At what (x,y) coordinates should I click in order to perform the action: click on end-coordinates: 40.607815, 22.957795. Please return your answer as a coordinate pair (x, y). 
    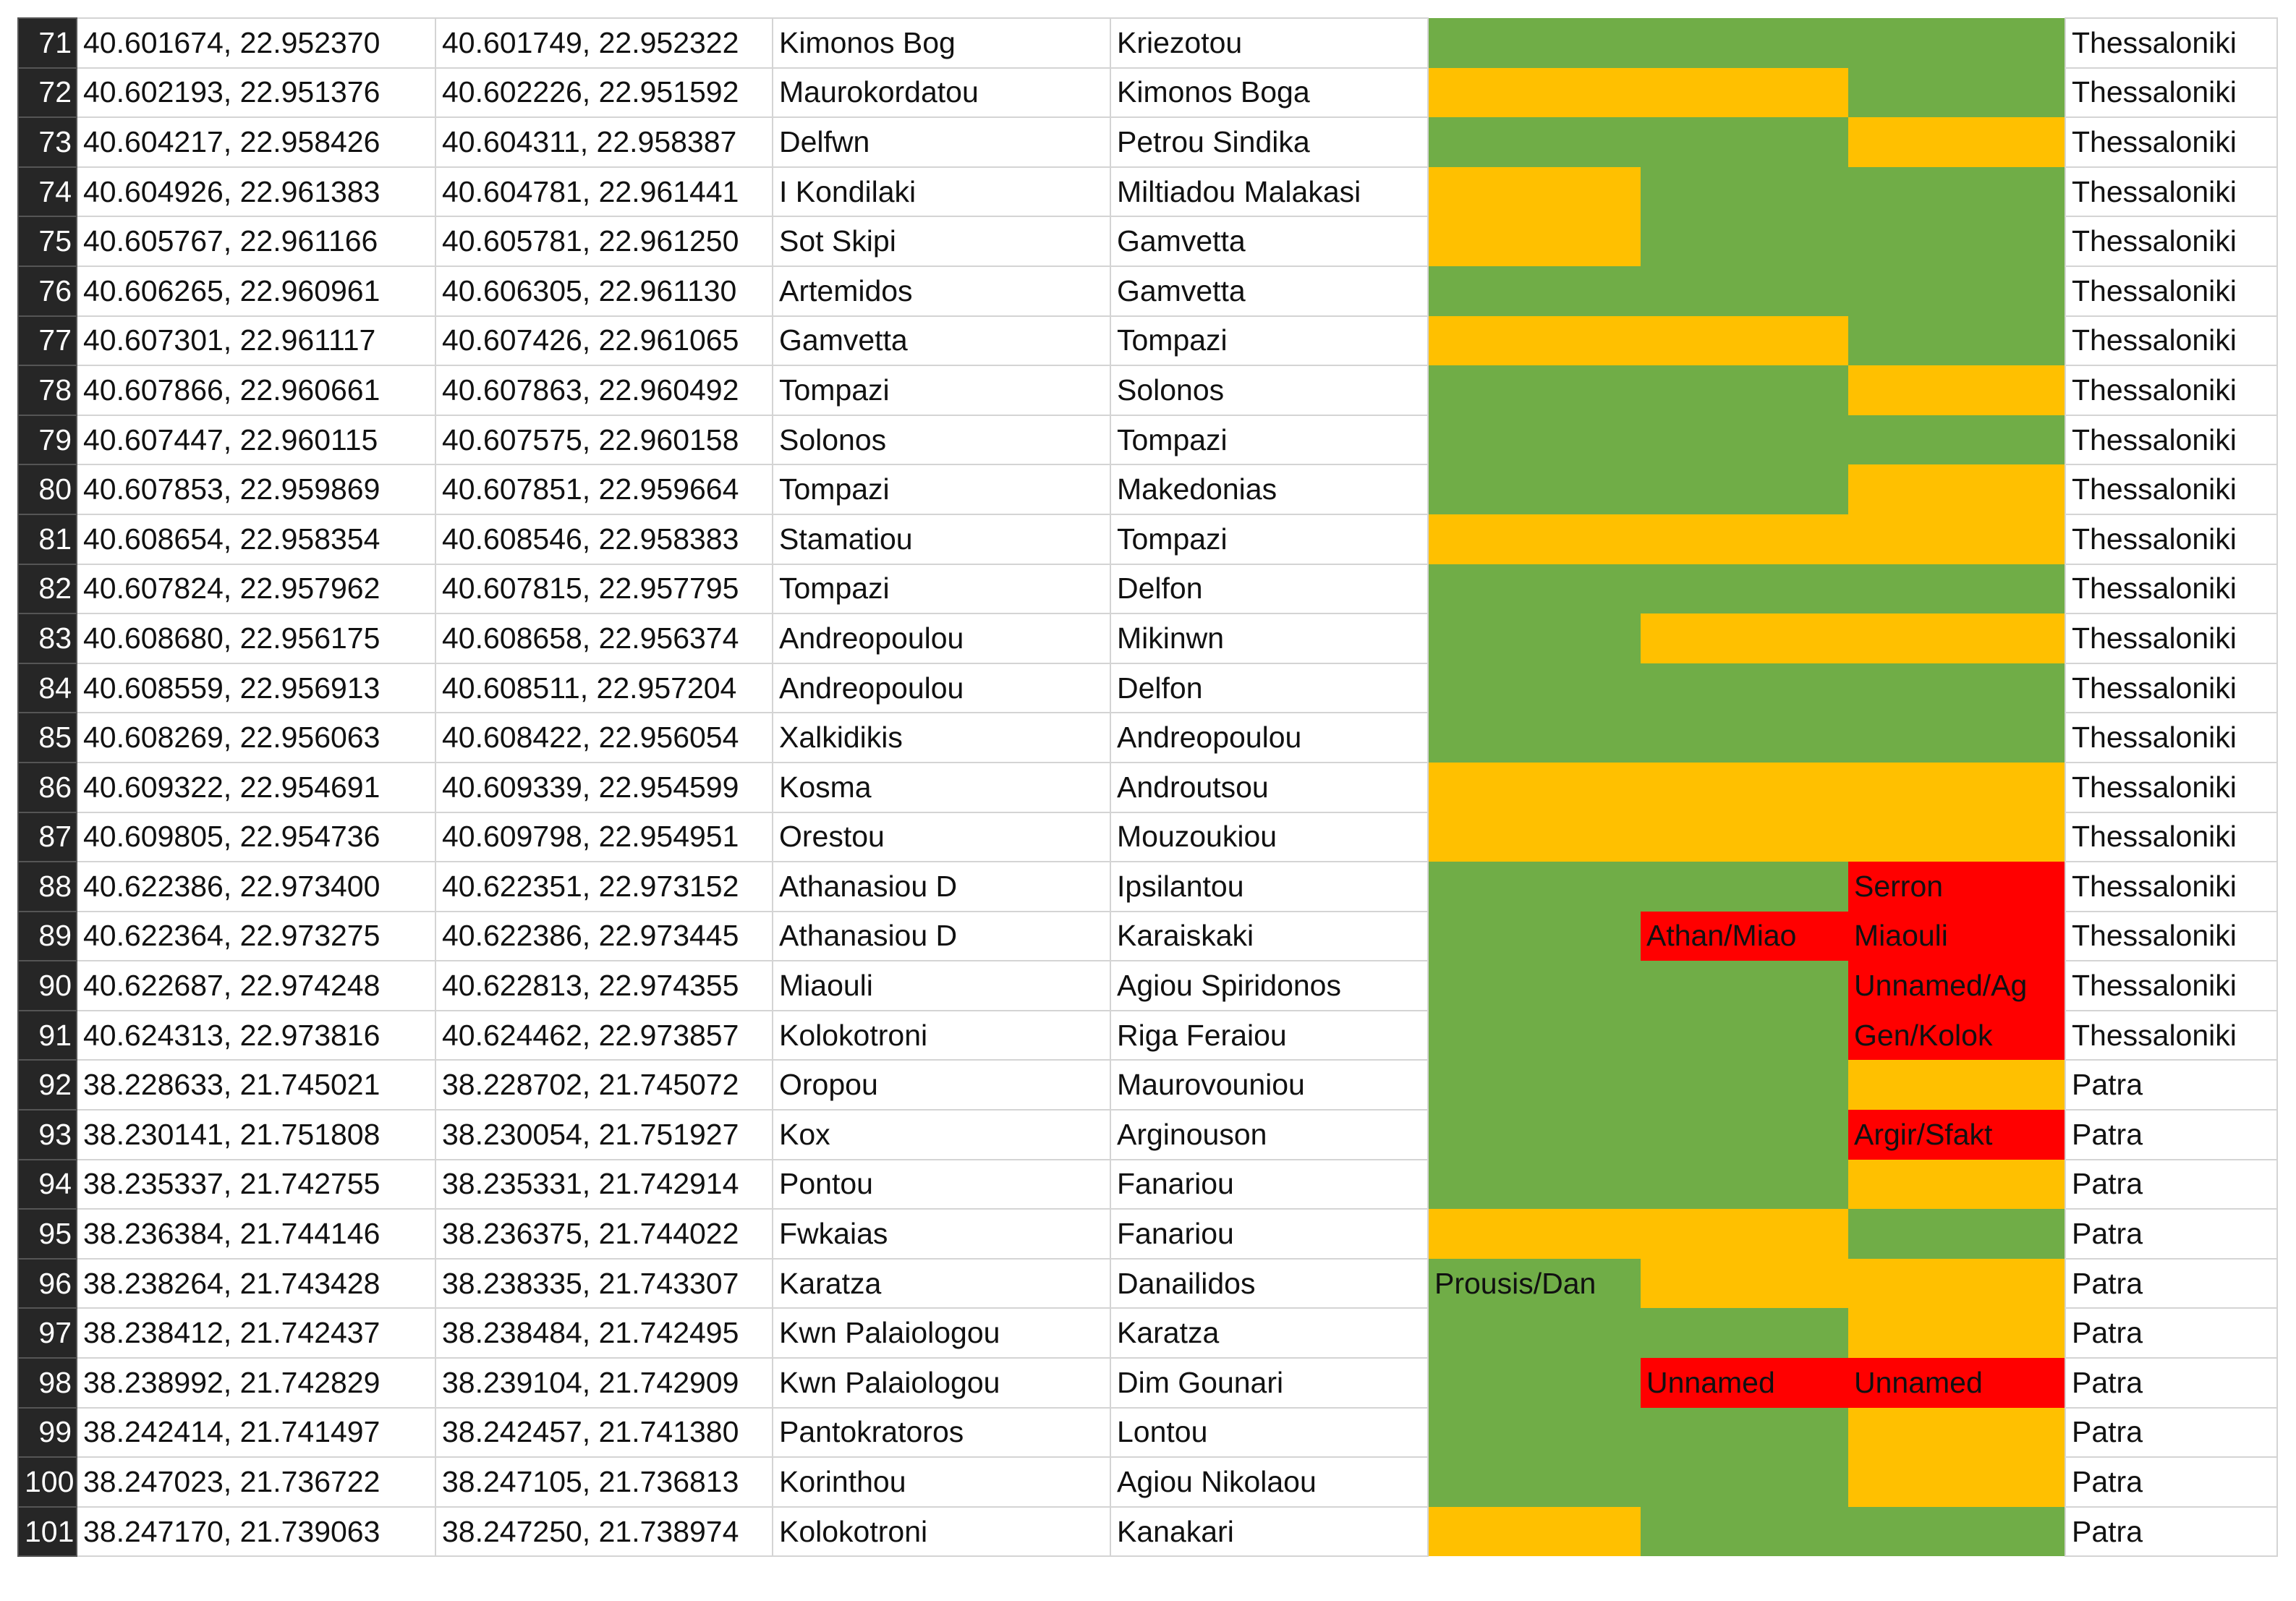
    Looking at the image, I should click on (604, 589).